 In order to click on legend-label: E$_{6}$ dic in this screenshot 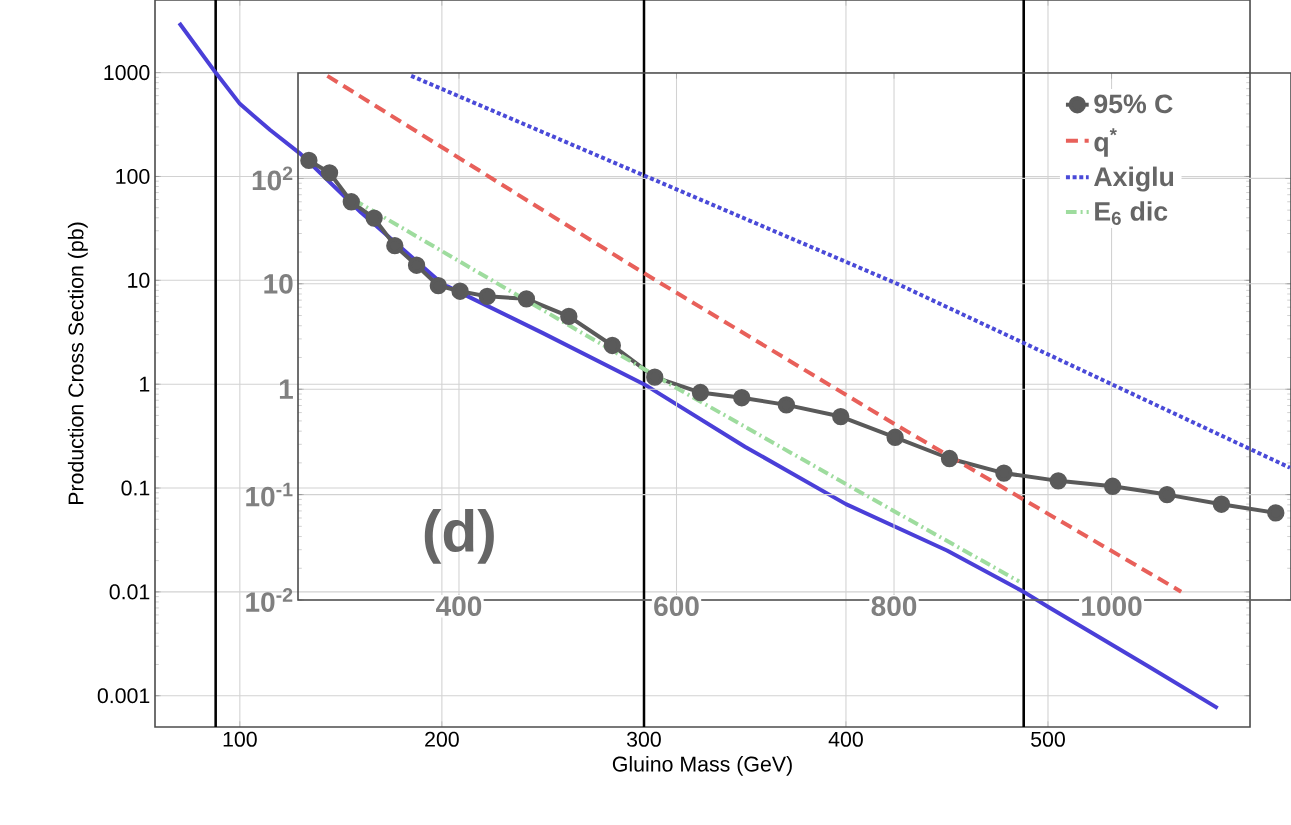, I will do `click(1131, 213)`.